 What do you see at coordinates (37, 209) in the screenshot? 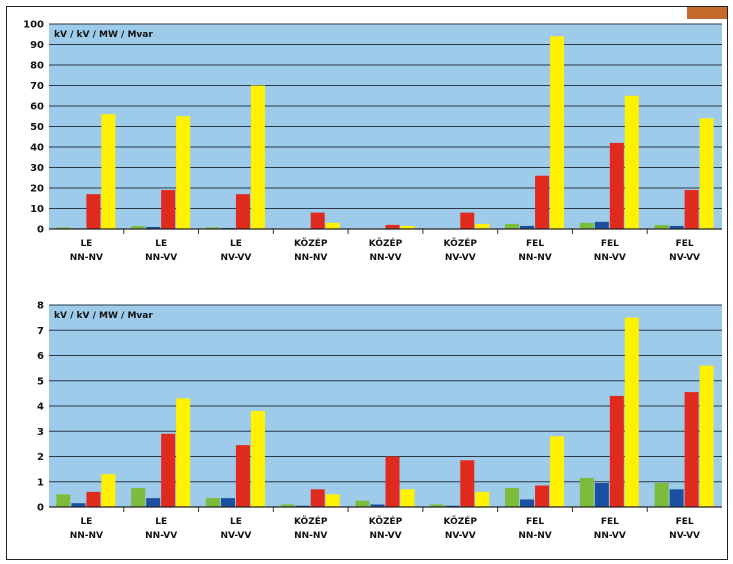
I see `y-tick-label: 10` at bounding box center [37, 209].